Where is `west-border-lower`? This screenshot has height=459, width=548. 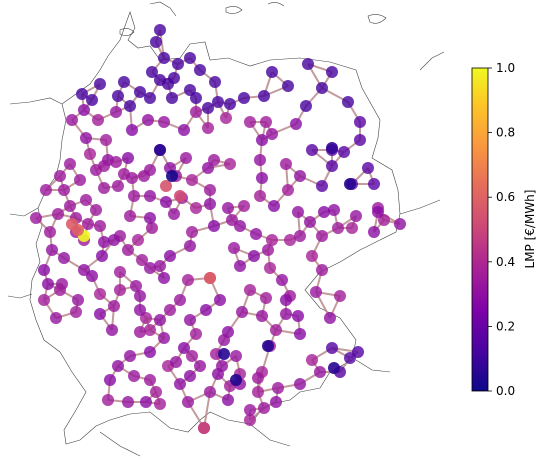
west-border-lower is located at coordinates (24, 212).